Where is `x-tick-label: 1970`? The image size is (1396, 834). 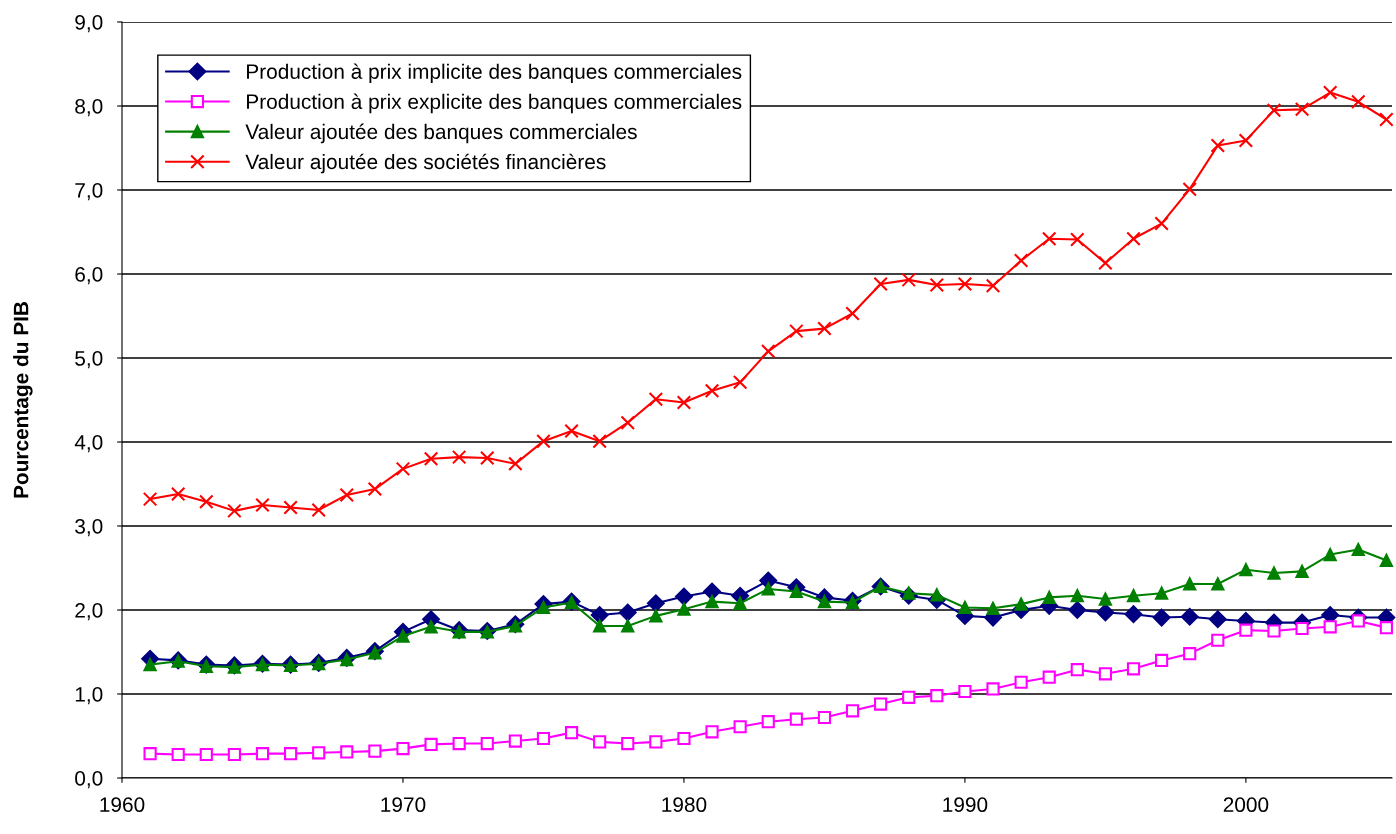
x-tick-label: 1970 is located at coordinates (403, 805).